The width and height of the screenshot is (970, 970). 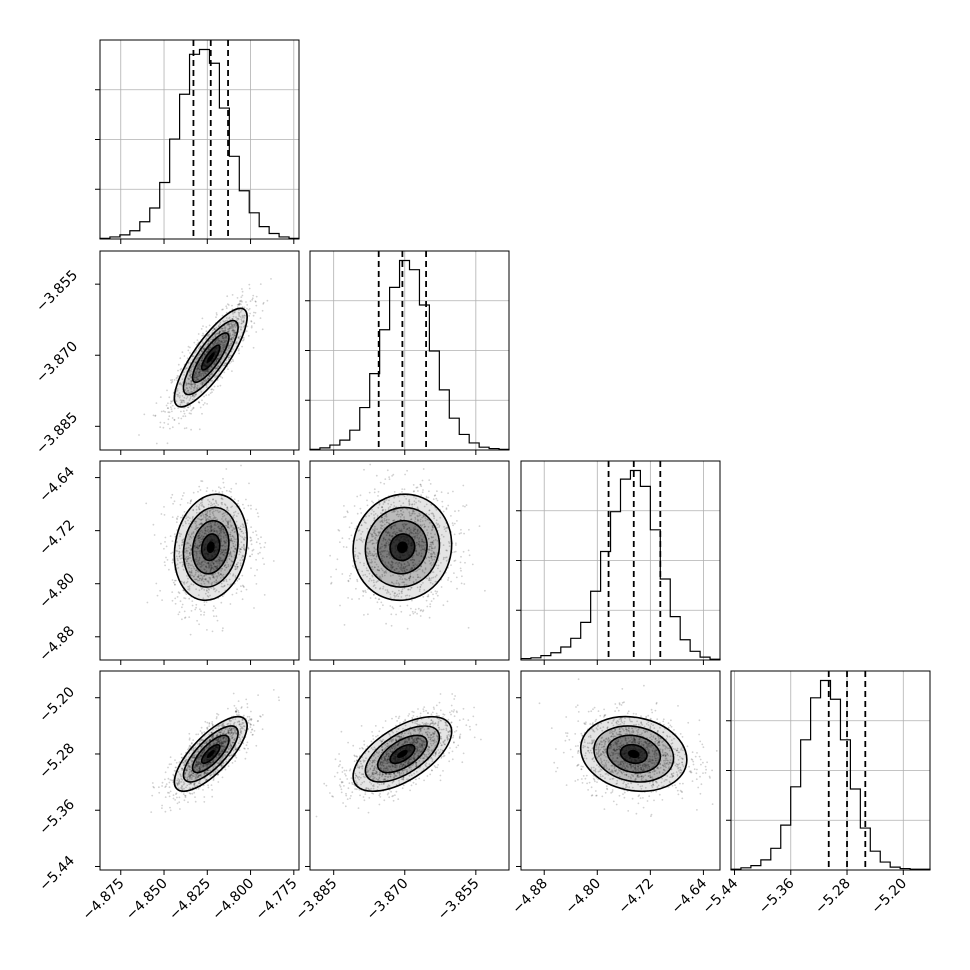 What do you see at coordinates (402, 547) in the screenshot?
I see `contour-line` at bounding box center [402, 547].